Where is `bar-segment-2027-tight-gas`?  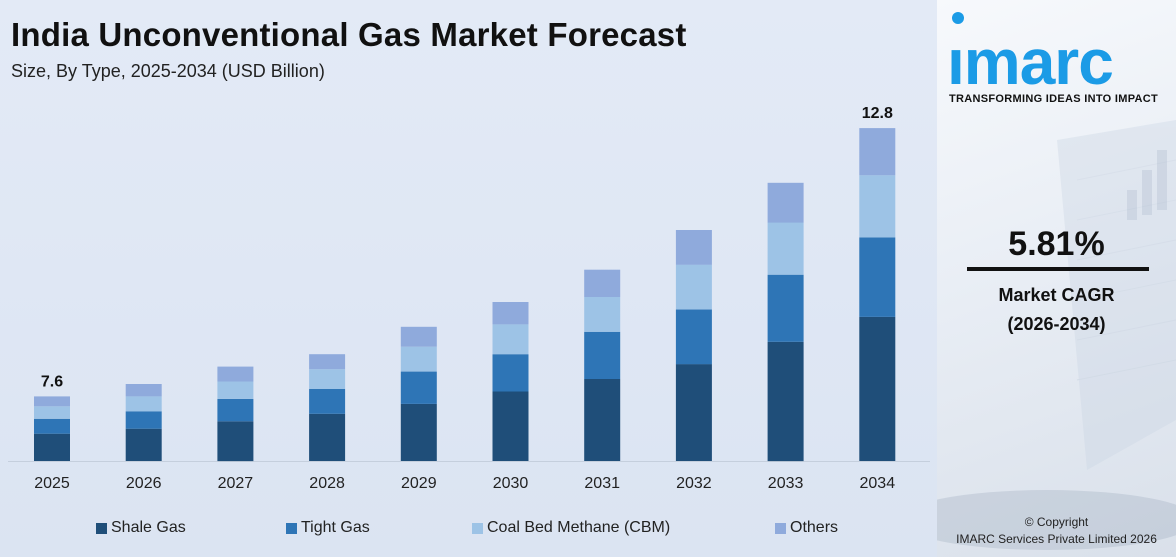
bar-segment-2027-tight-gas is located at coordinates (235, 410).